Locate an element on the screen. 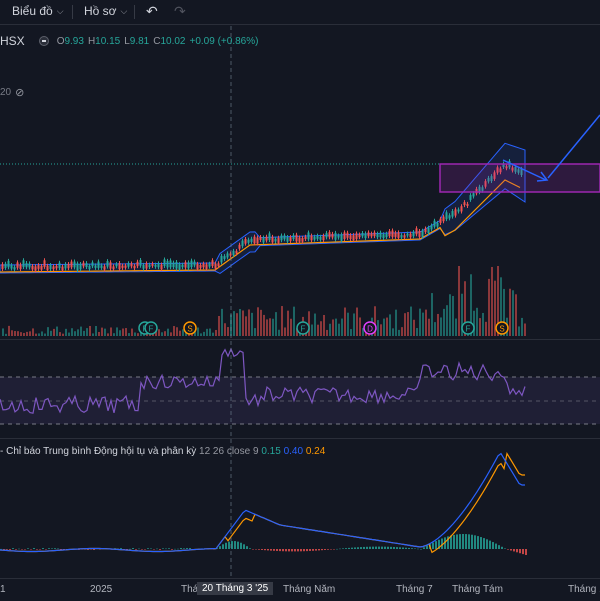 This screenshot has width=600, height=601. event-marker: D is located at coordinates (370, 328).